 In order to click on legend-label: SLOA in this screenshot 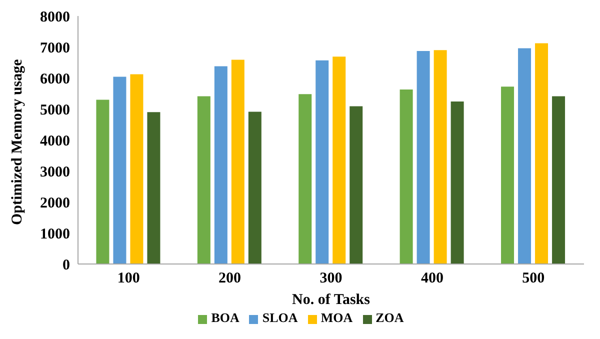, I will do `click(280, 317)`.